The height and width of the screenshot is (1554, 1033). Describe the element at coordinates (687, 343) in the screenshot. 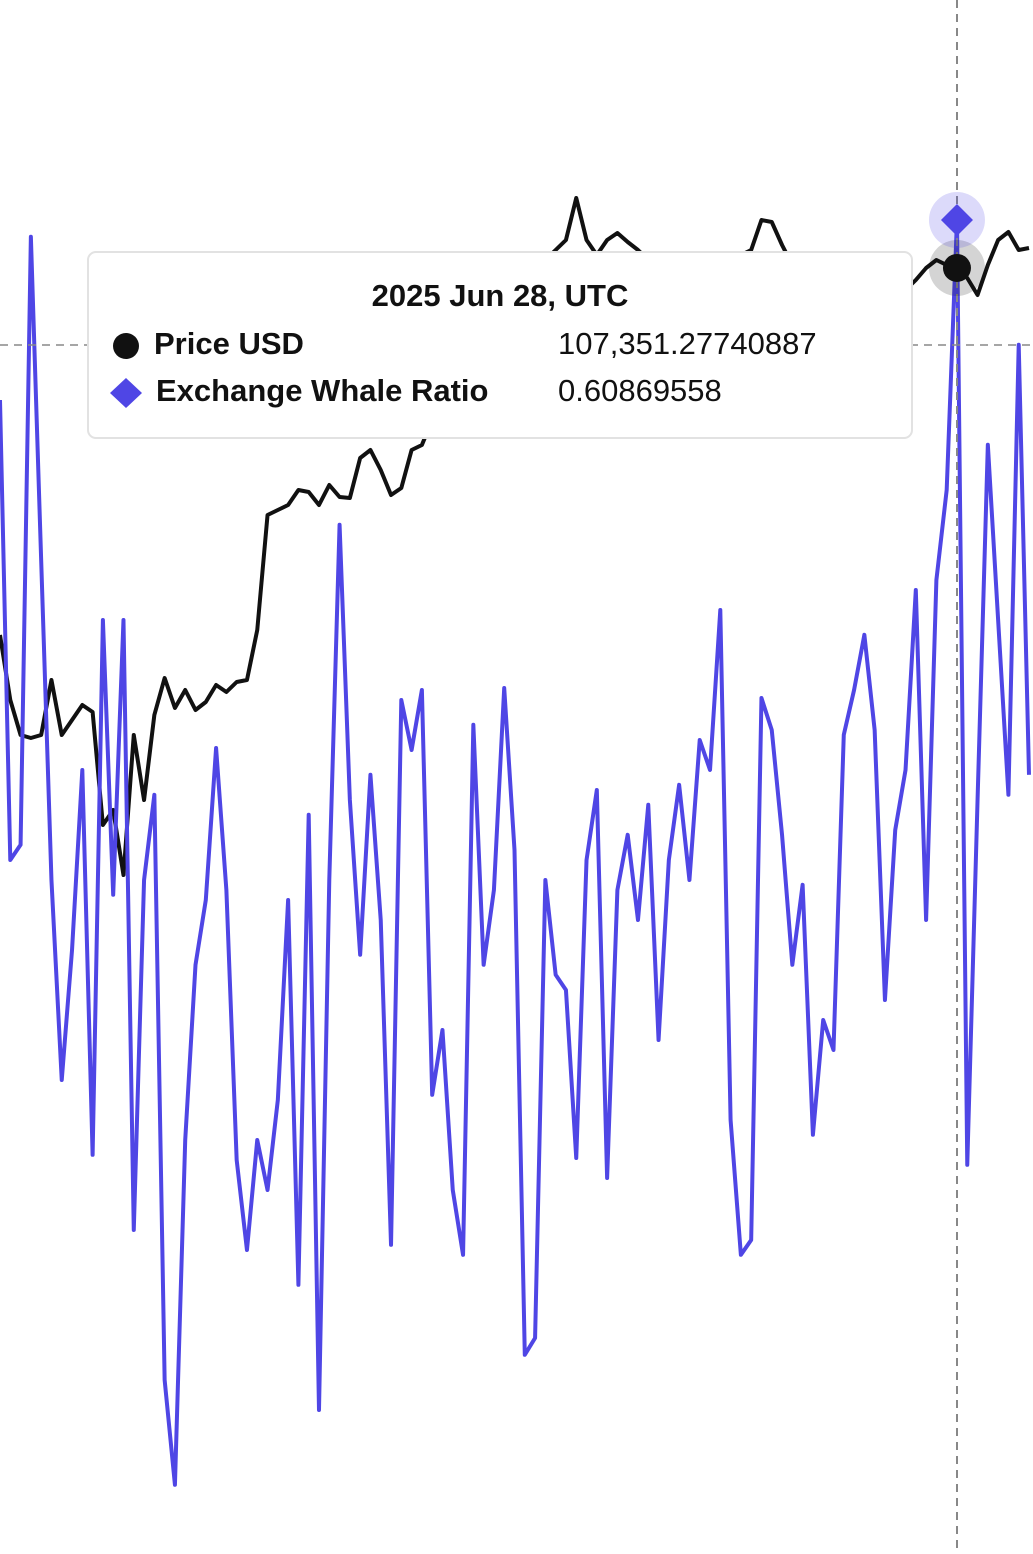

I see `tooltip-value: 107,351.27740887` at that location.